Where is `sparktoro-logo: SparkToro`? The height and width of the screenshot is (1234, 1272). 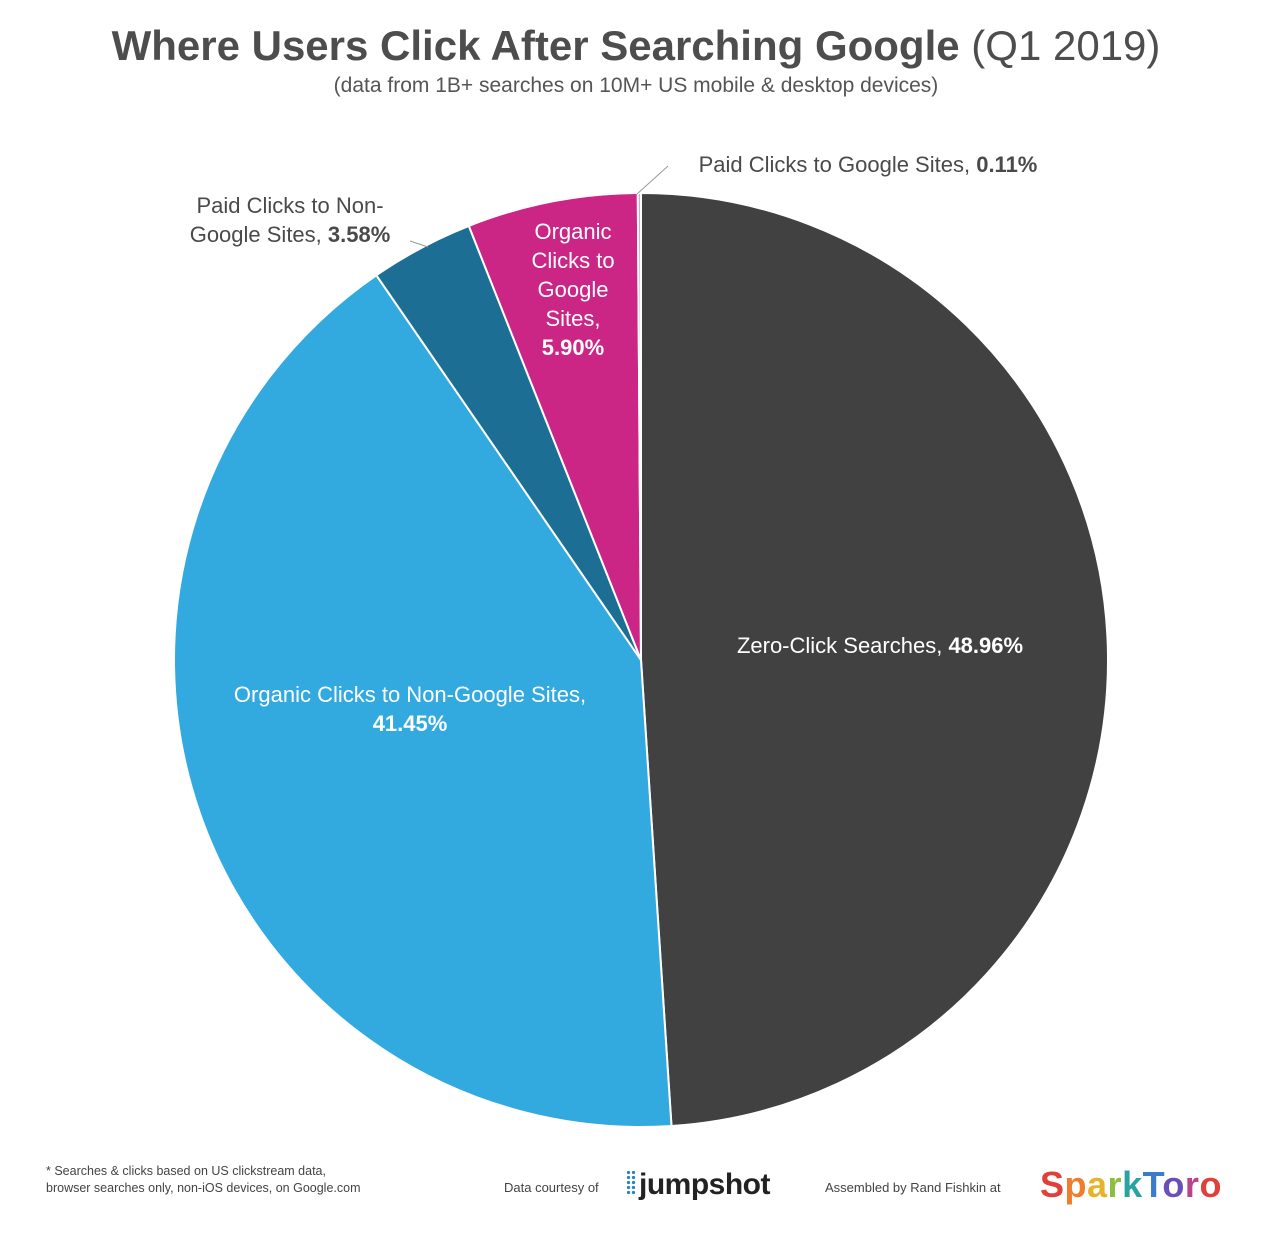 sparktoro-logo: SparkToro is located at coordinates (1131, 1185).